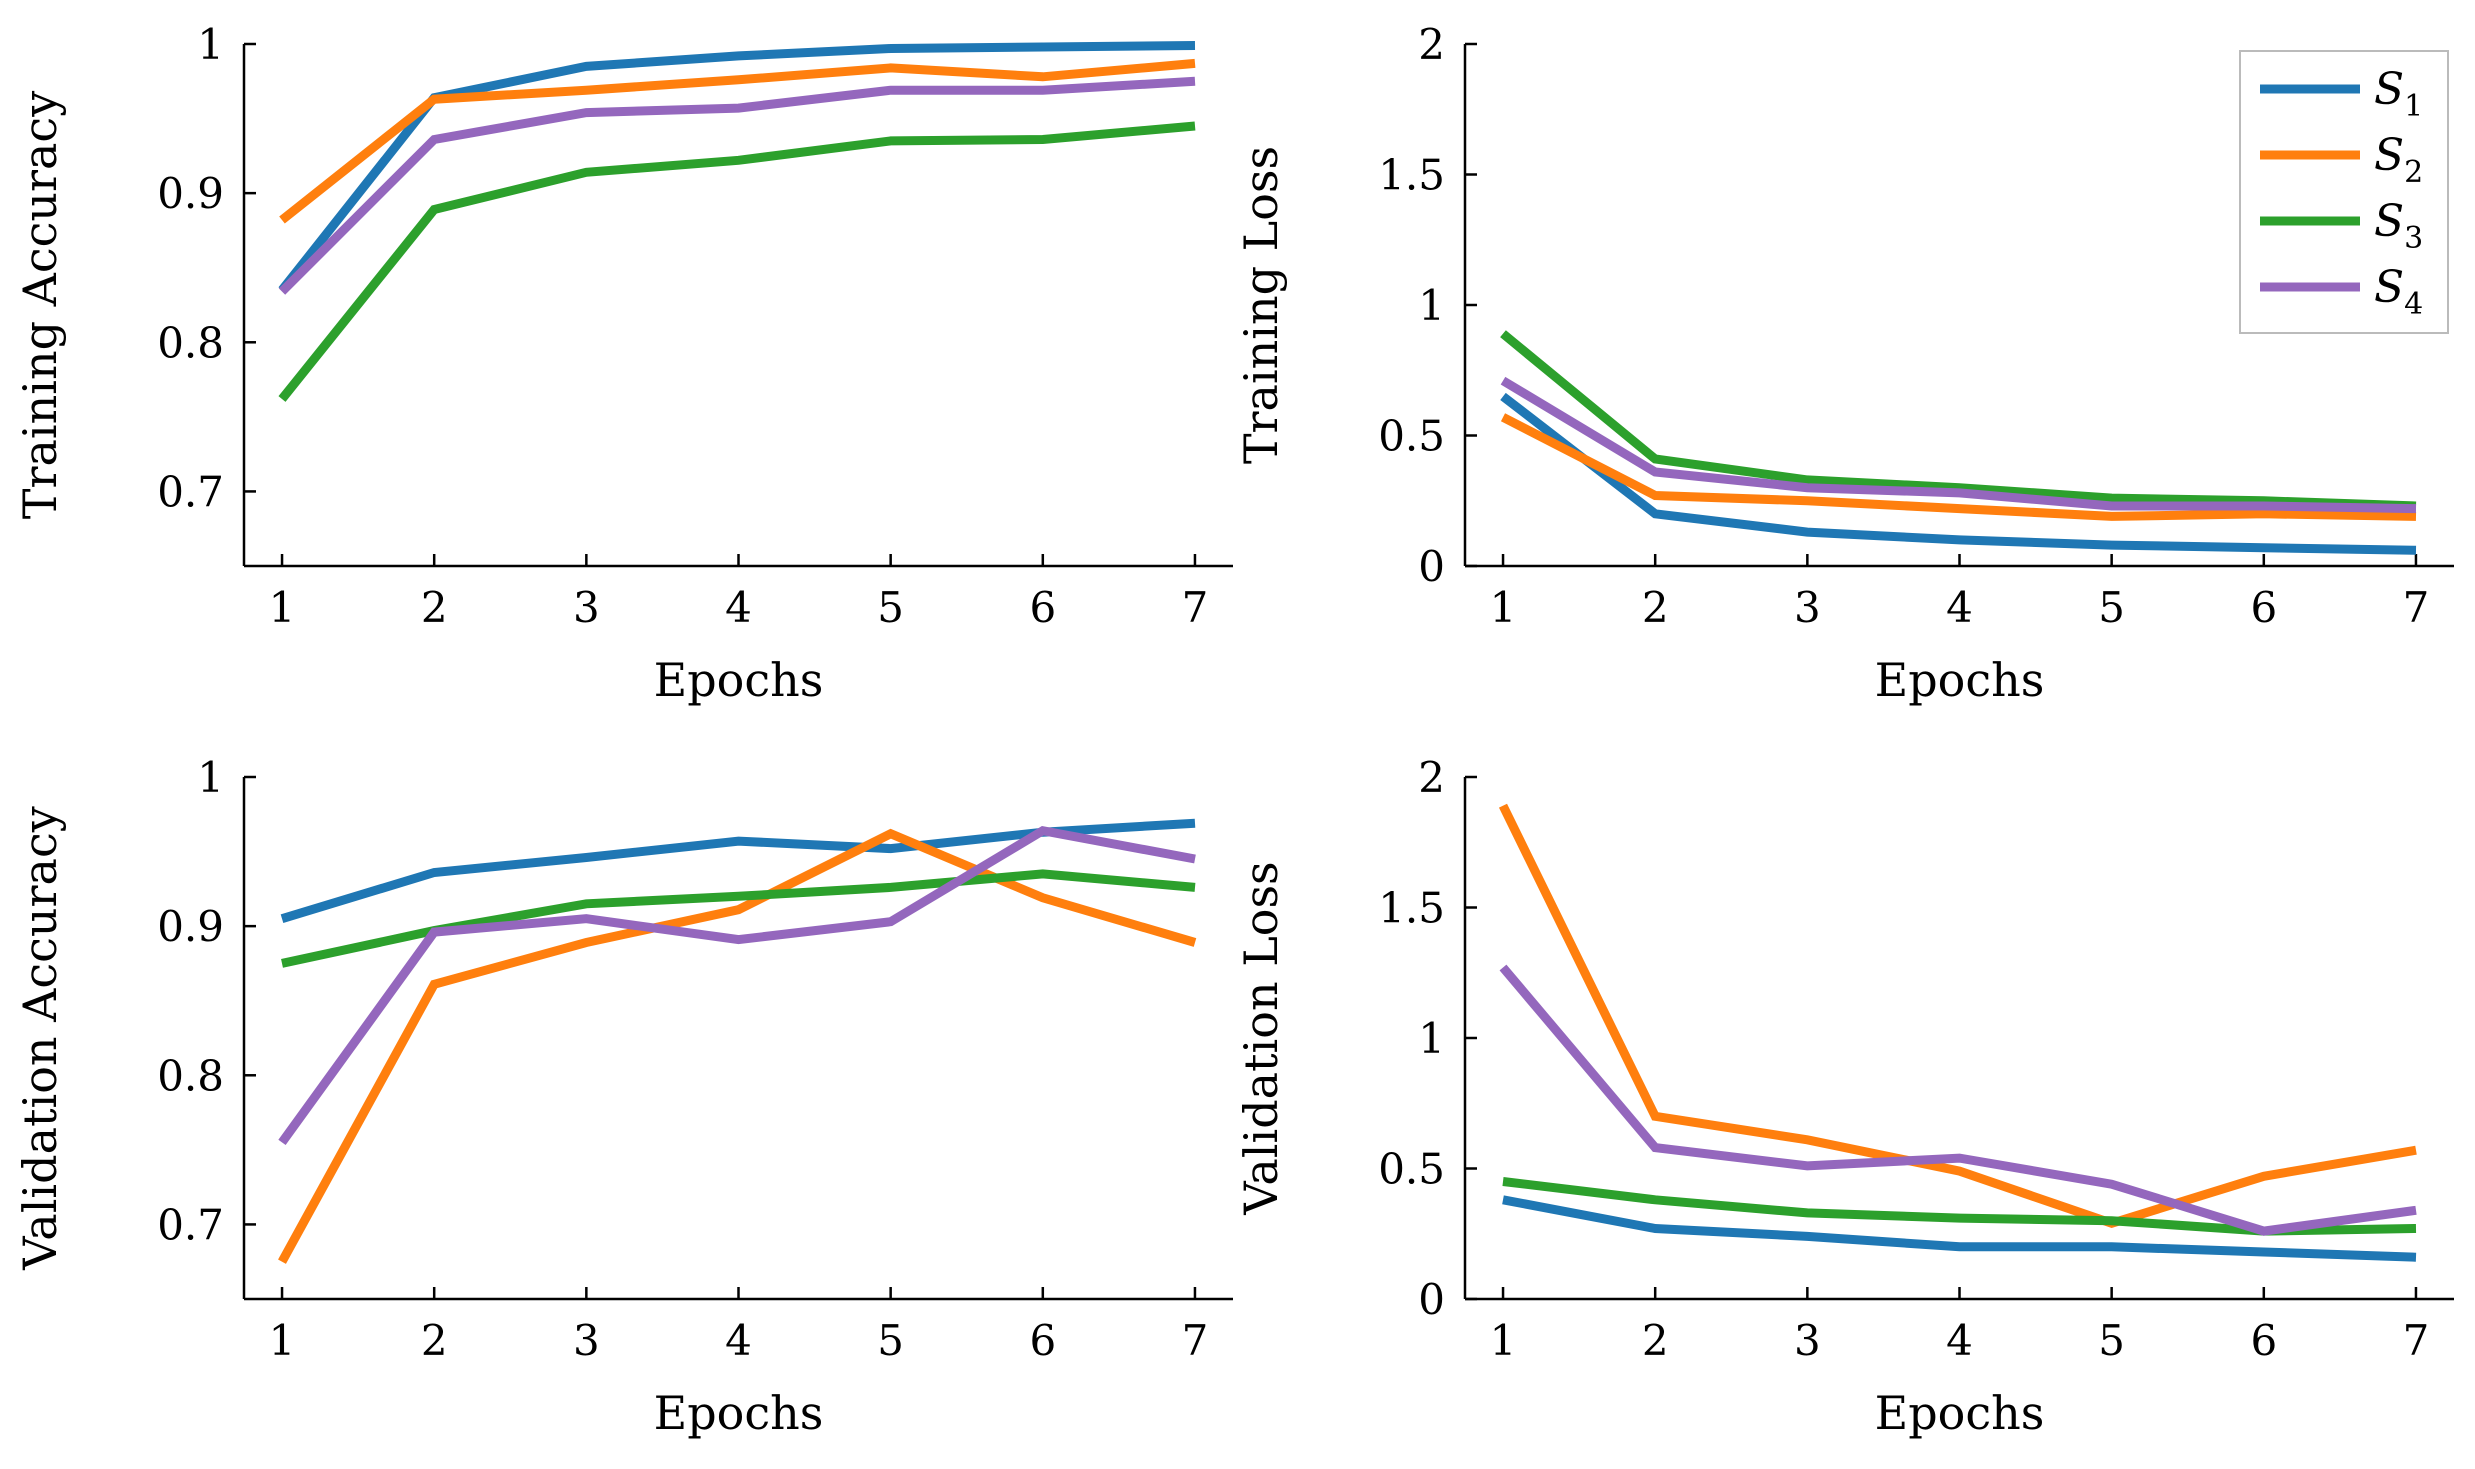 This screenshot has height=1469, width=2475. I want to click on training-loss-series-s3-line, so click(1958, 420).